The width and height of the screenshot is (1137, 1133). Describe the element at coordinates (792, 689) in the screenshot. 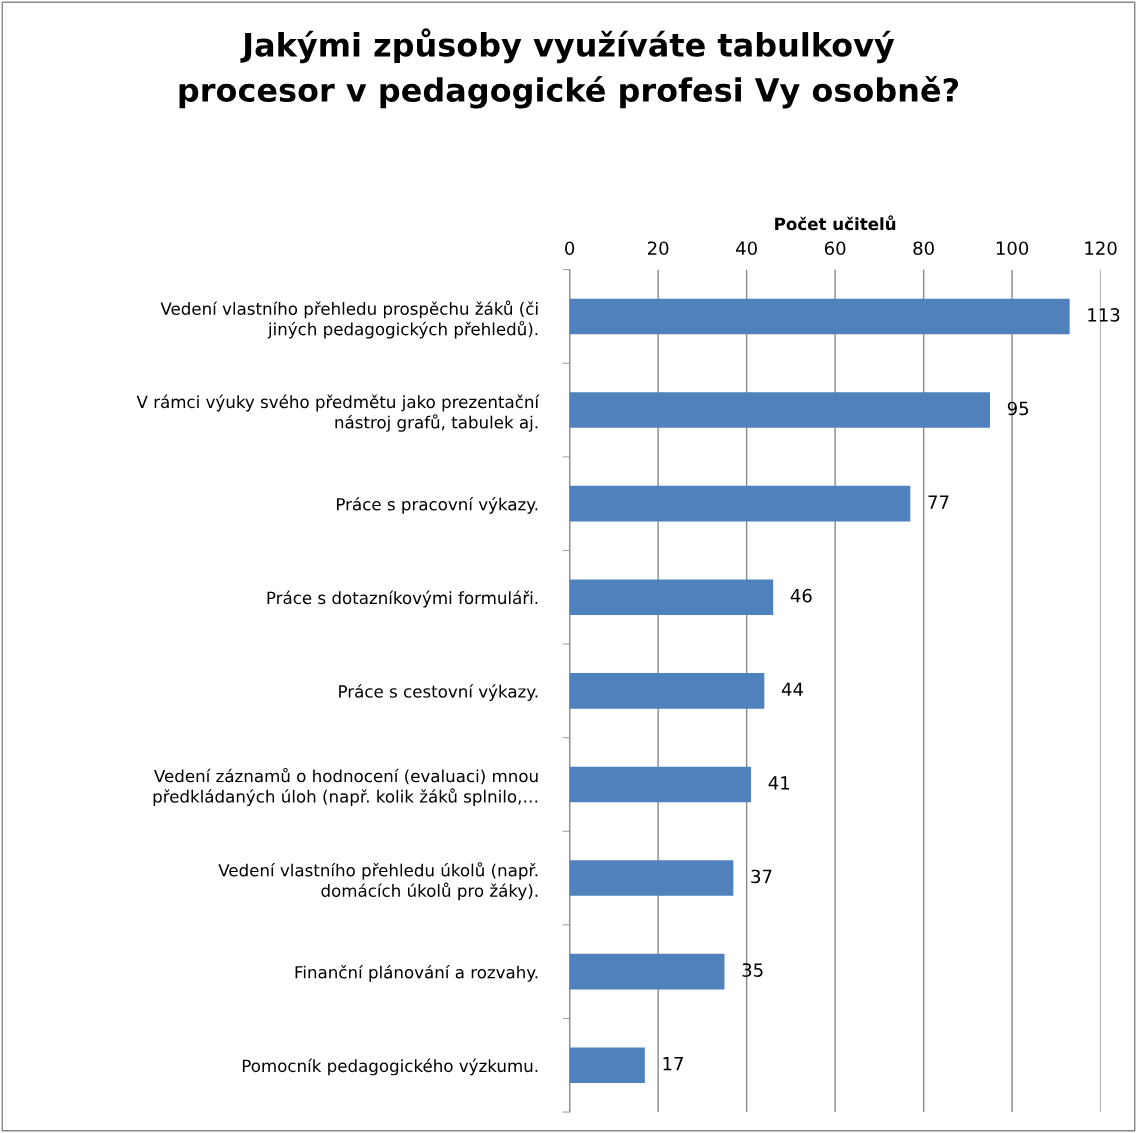

I see `data-label: 44` at that location.